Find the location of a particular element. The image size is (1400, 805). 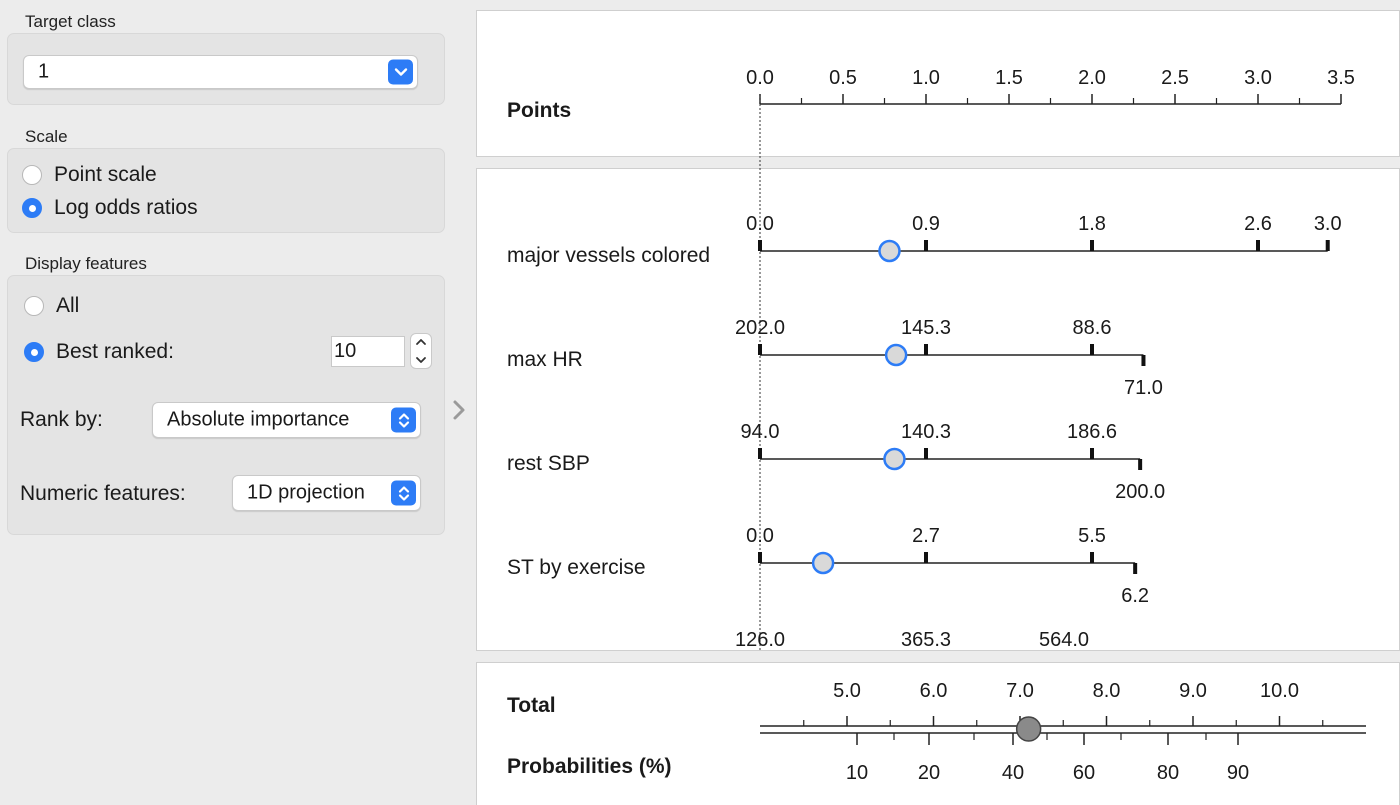

points-label: Points is located at coordinates (539, 110).